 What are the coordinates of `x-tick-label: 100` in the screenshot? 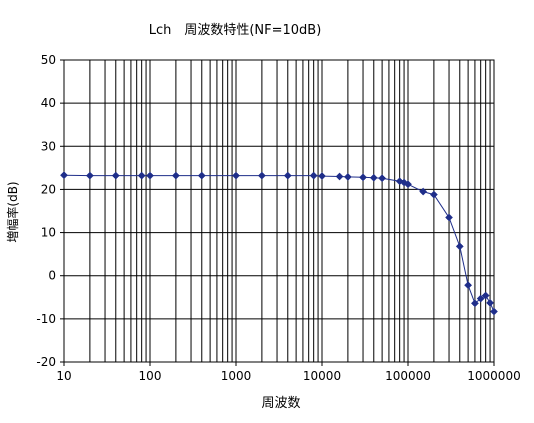 It's located at (150, 376).